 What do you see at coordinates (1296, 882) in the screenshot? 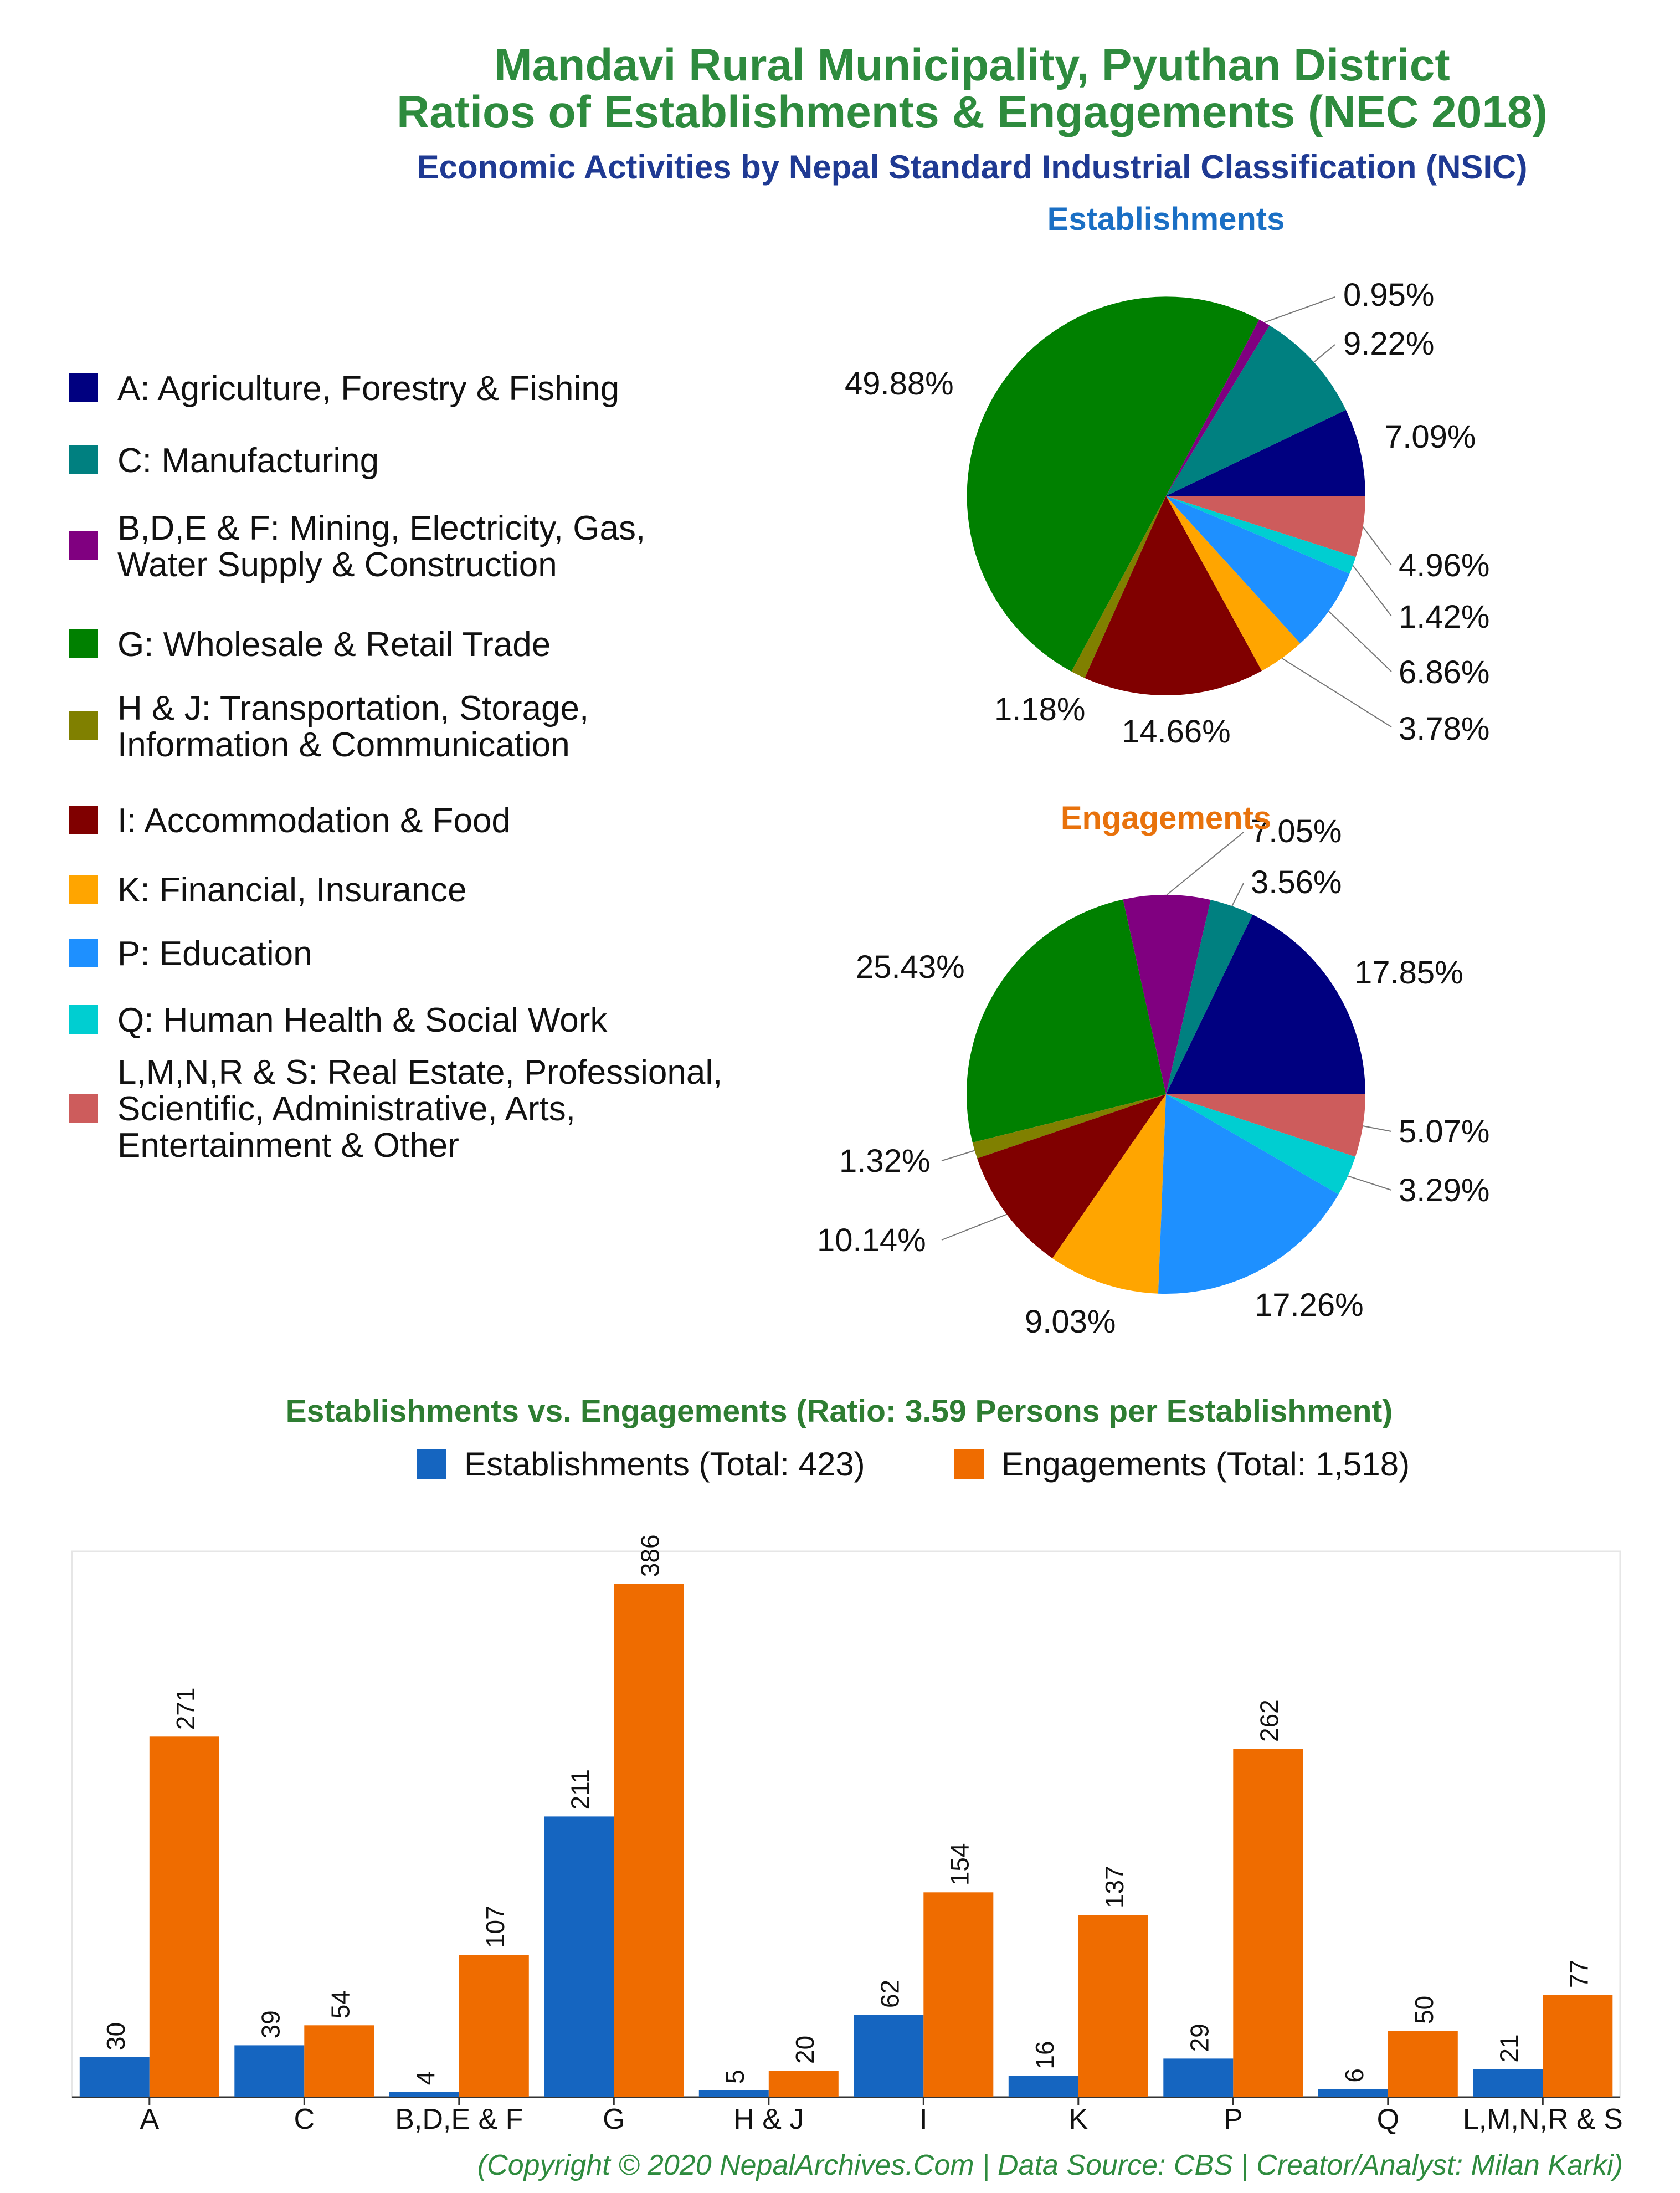
I see `pie-label: 3.56%` at bounding box center [1296, 882].